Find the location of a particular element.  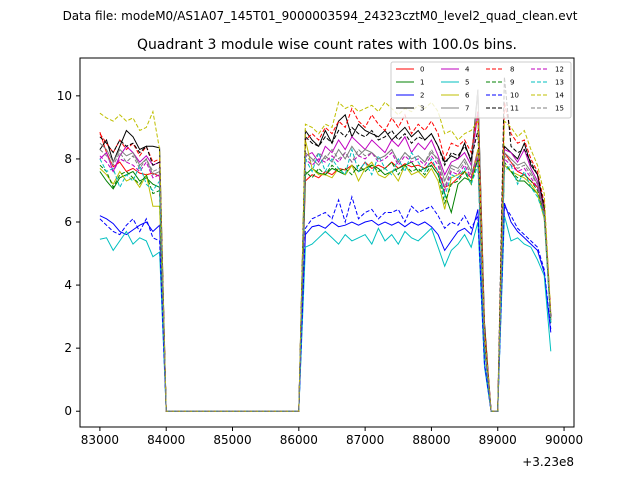

x-axis: 83000 84000 85000 86000 87000 88000 89000 90000 is located at coordinates (332, 437).